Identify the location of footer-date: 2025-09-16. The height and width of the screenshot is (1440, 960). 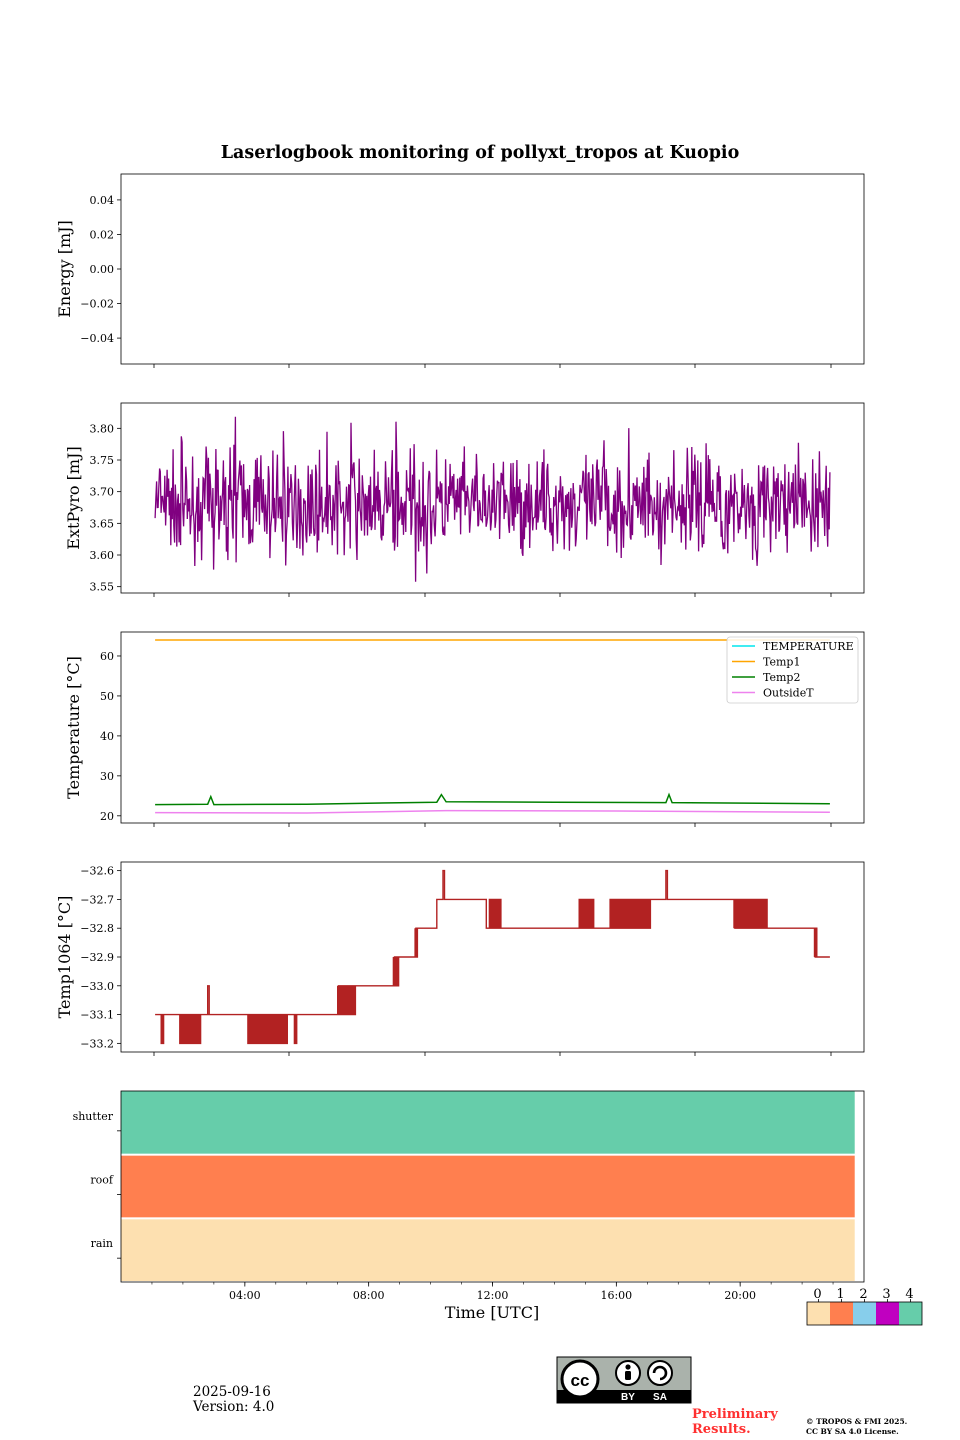
(232, 1392).